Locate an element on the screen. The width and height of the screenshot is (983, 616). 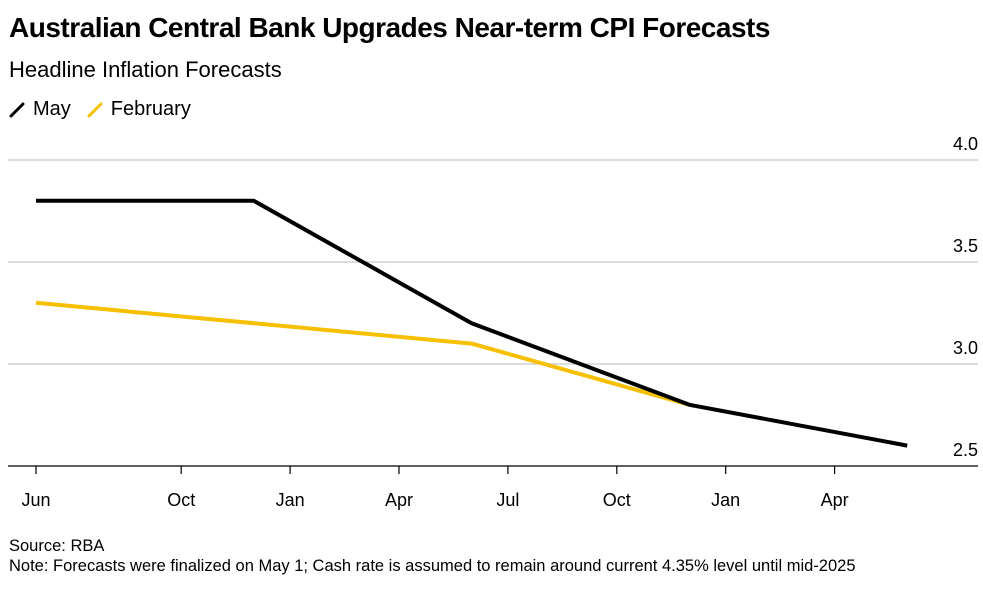
y-tick-label: 4.0 is located at coordinates (965, 144).